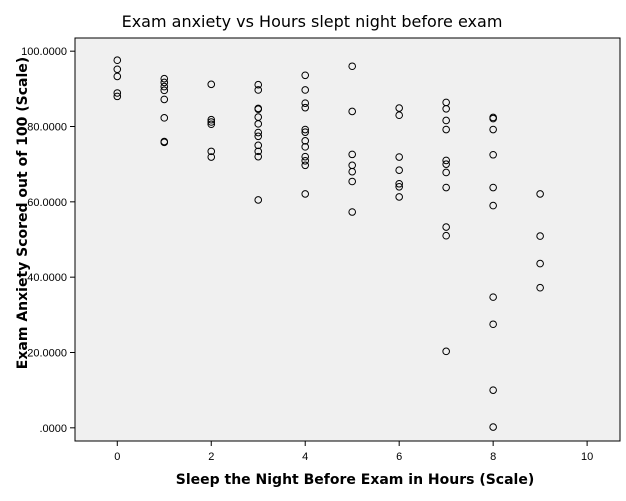  Describe the element at coordinates (44, 52) in the screenshot. I see `y-tick-label: 100.0000` at that location.